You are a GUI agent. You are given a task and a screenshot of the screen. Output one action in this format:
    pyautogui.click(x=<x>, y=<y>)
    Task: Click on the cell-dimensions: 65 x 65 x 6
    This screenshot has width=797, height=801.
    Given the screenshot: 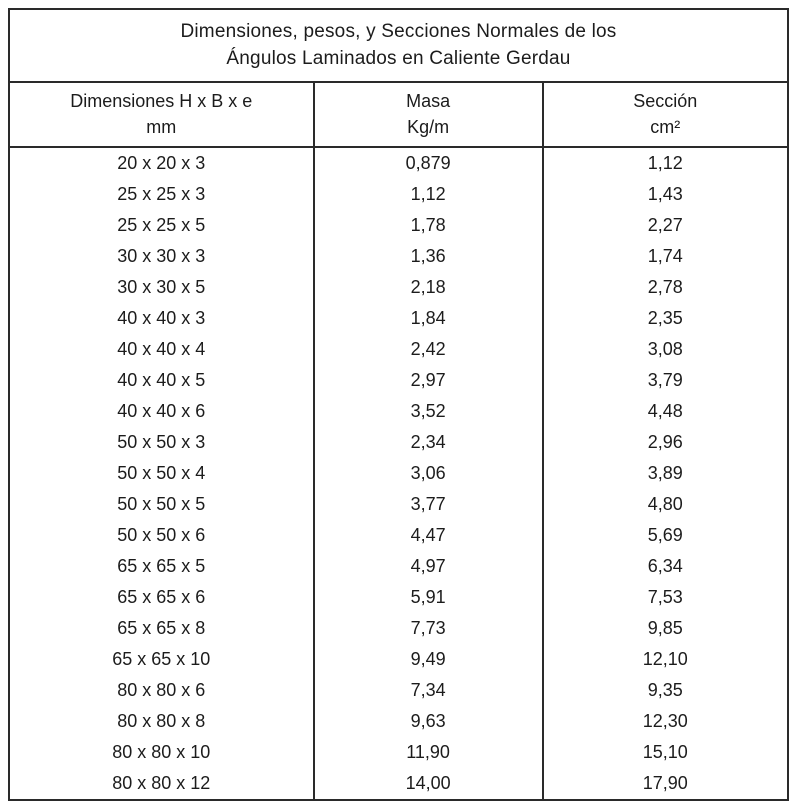 What is the action you would take?
    pyautogui.click(x=161, y=597)
    